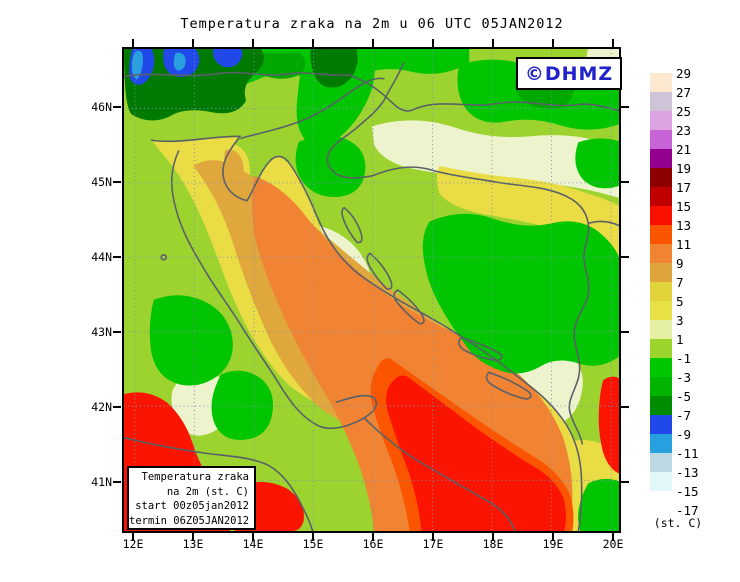 The image size is (740, 582). What do you see at coordinates (684, 358) in the screenshot?
I see `colorbar-tick-label: -1` at bounding box center [684, 358].